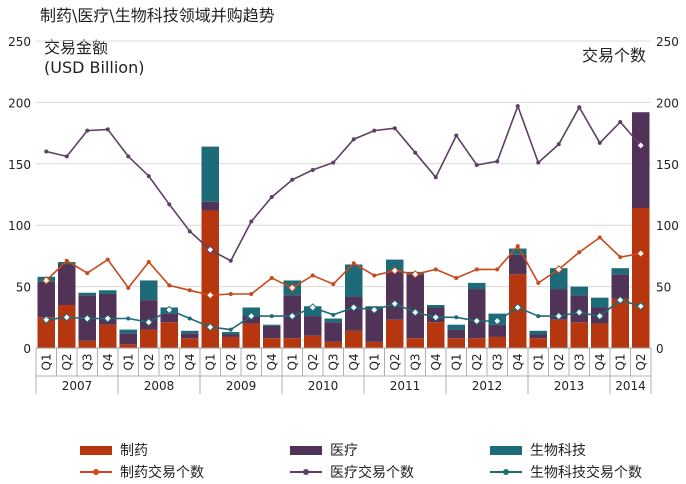 Image resolution: width=686 pixels, height=484 pixels. What do you see at coordinates (372, 473) in the screenshot?
I see `legend-label-medical-deals: 医疗交易个数` at bounding box center [372, 473].